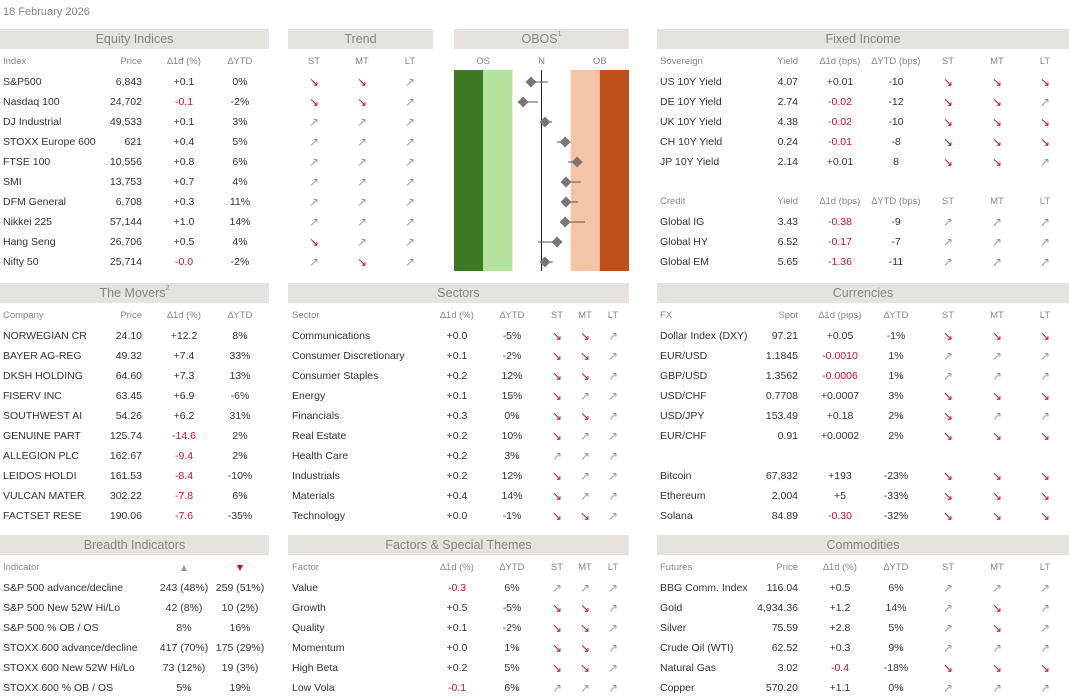  I want to click on column-header: MT, so click(585, 567).